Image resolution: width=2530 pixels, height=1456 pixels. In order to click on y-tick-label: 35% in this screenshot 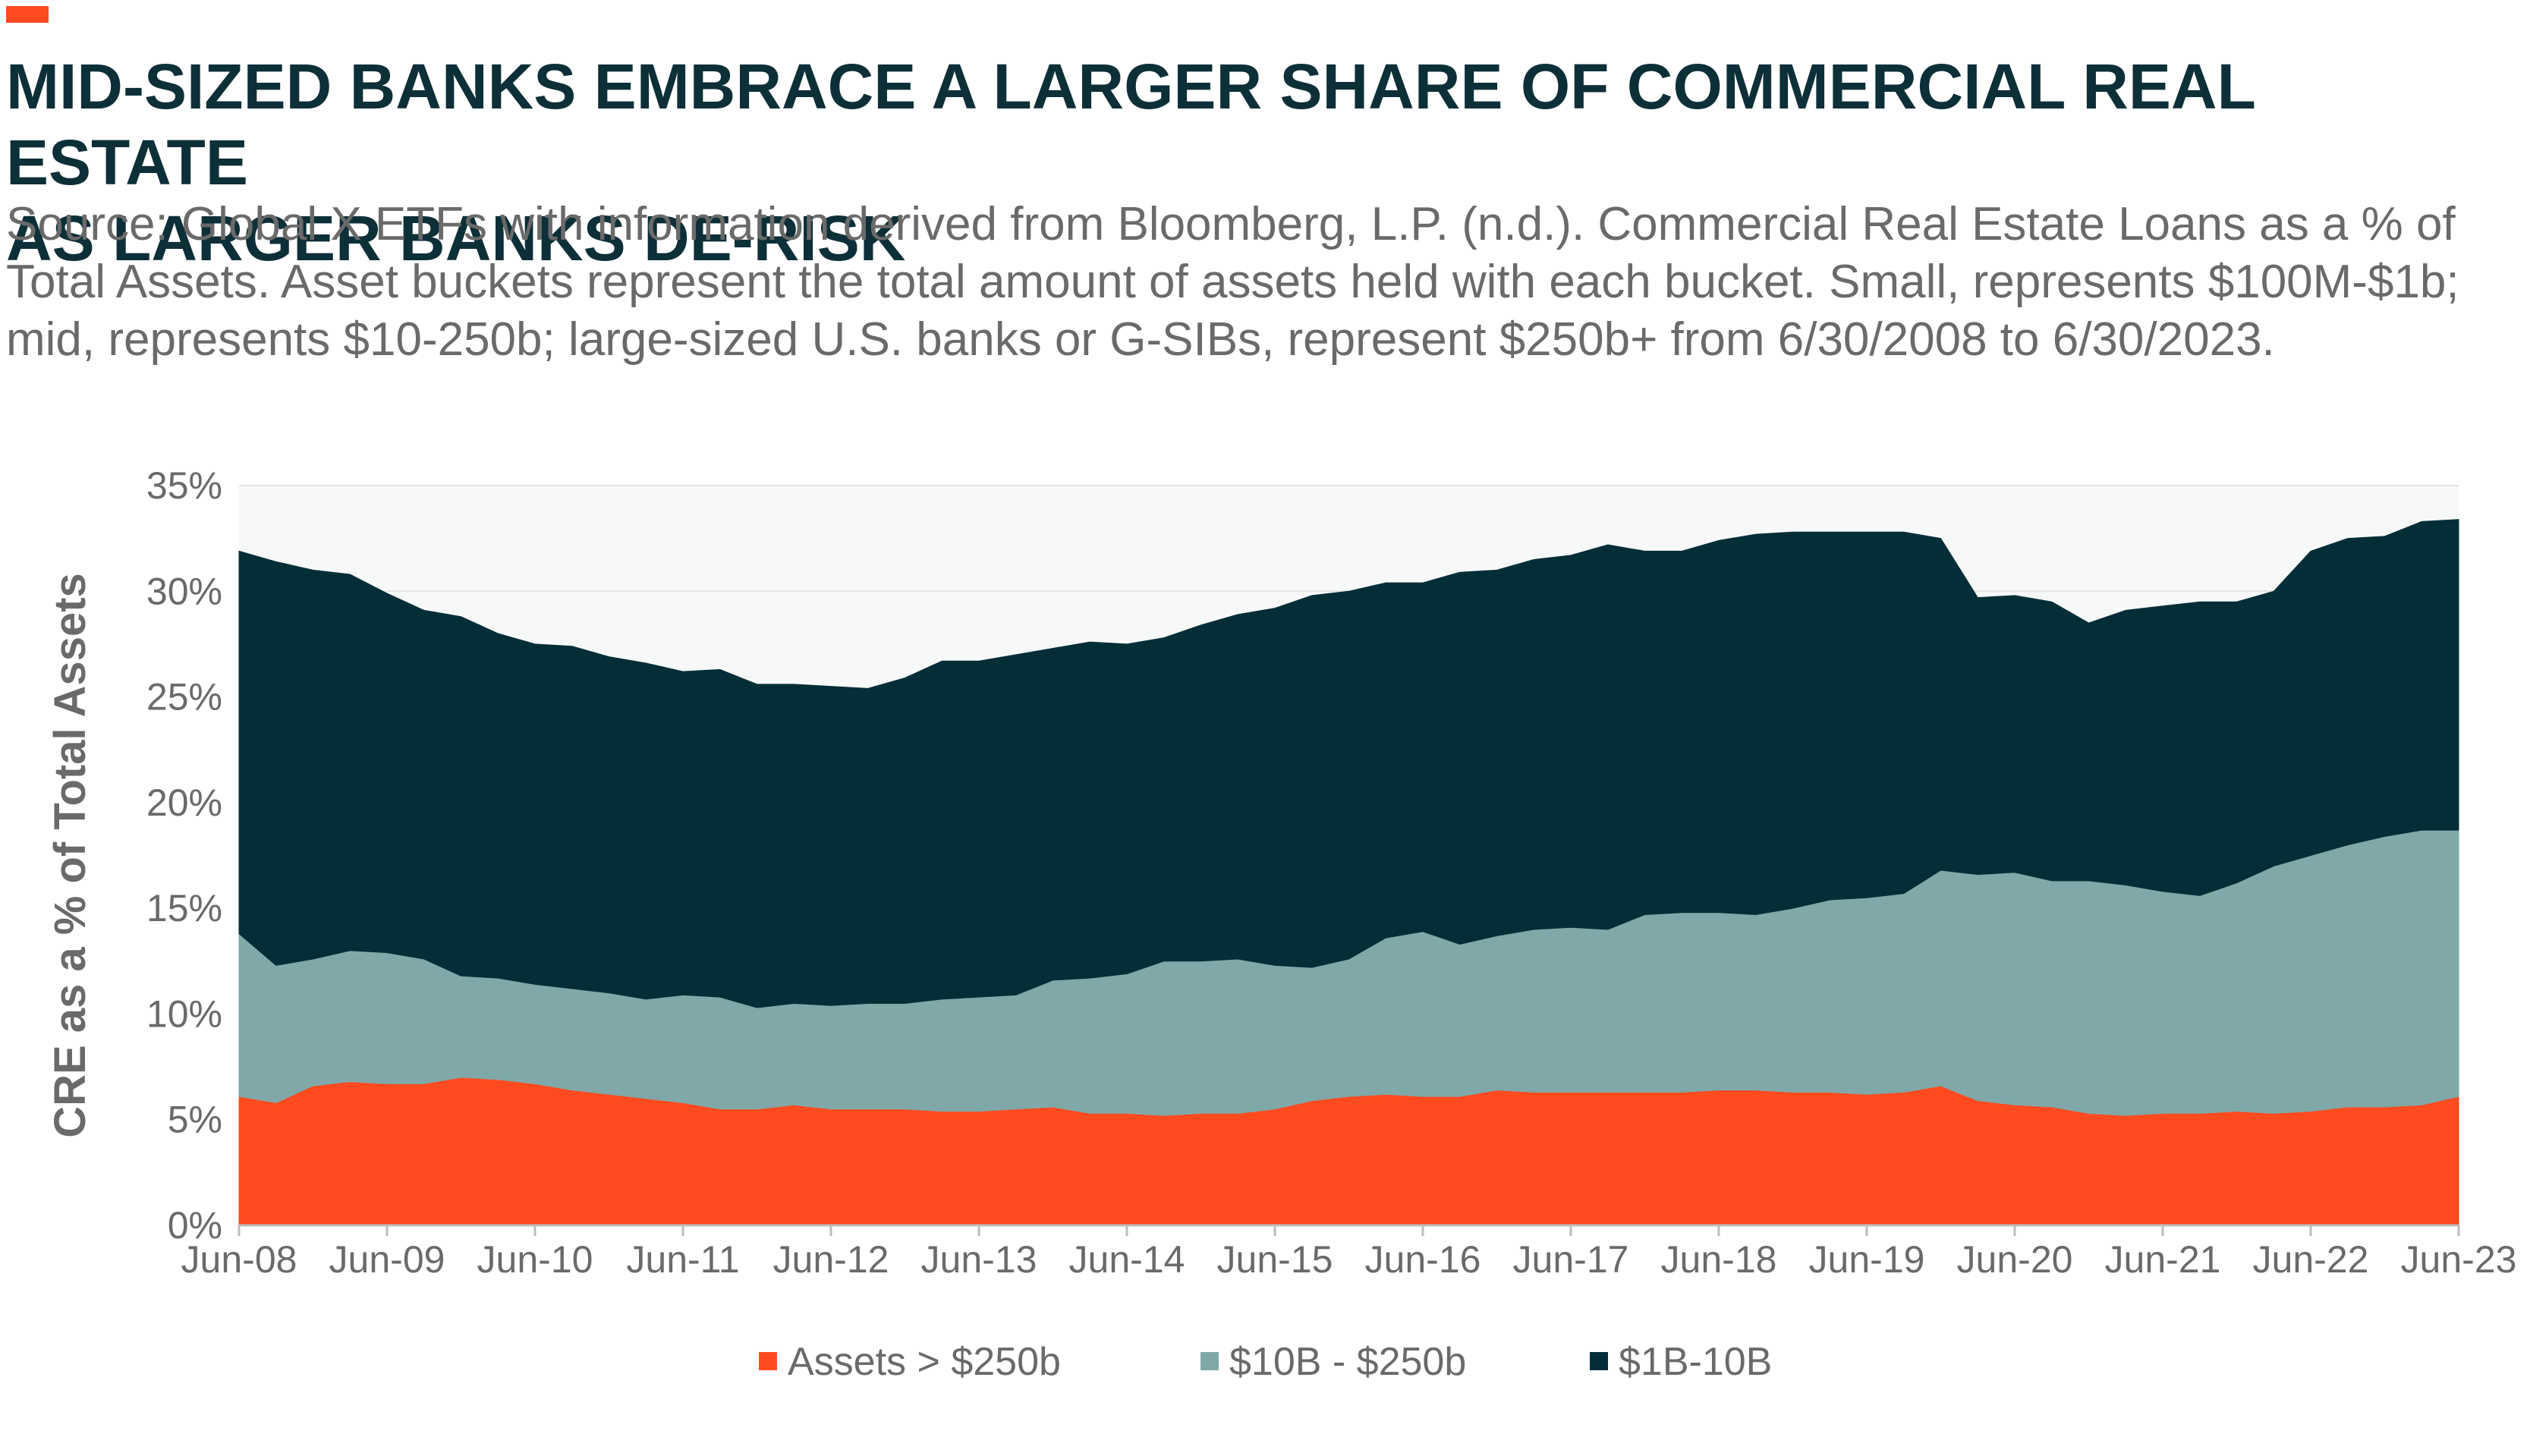, I will do `click(184, 485)`.